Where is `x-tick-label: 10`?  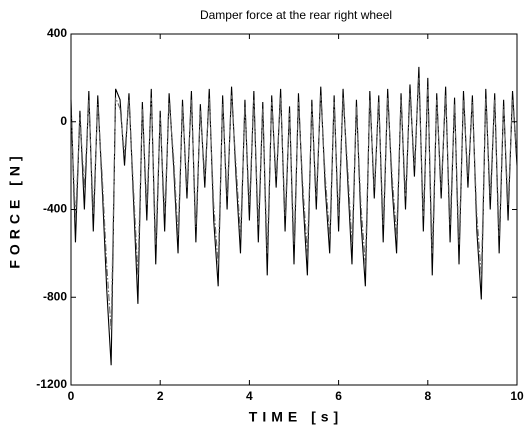
x-tick-label: 10 is located at coordinates (517, 396).